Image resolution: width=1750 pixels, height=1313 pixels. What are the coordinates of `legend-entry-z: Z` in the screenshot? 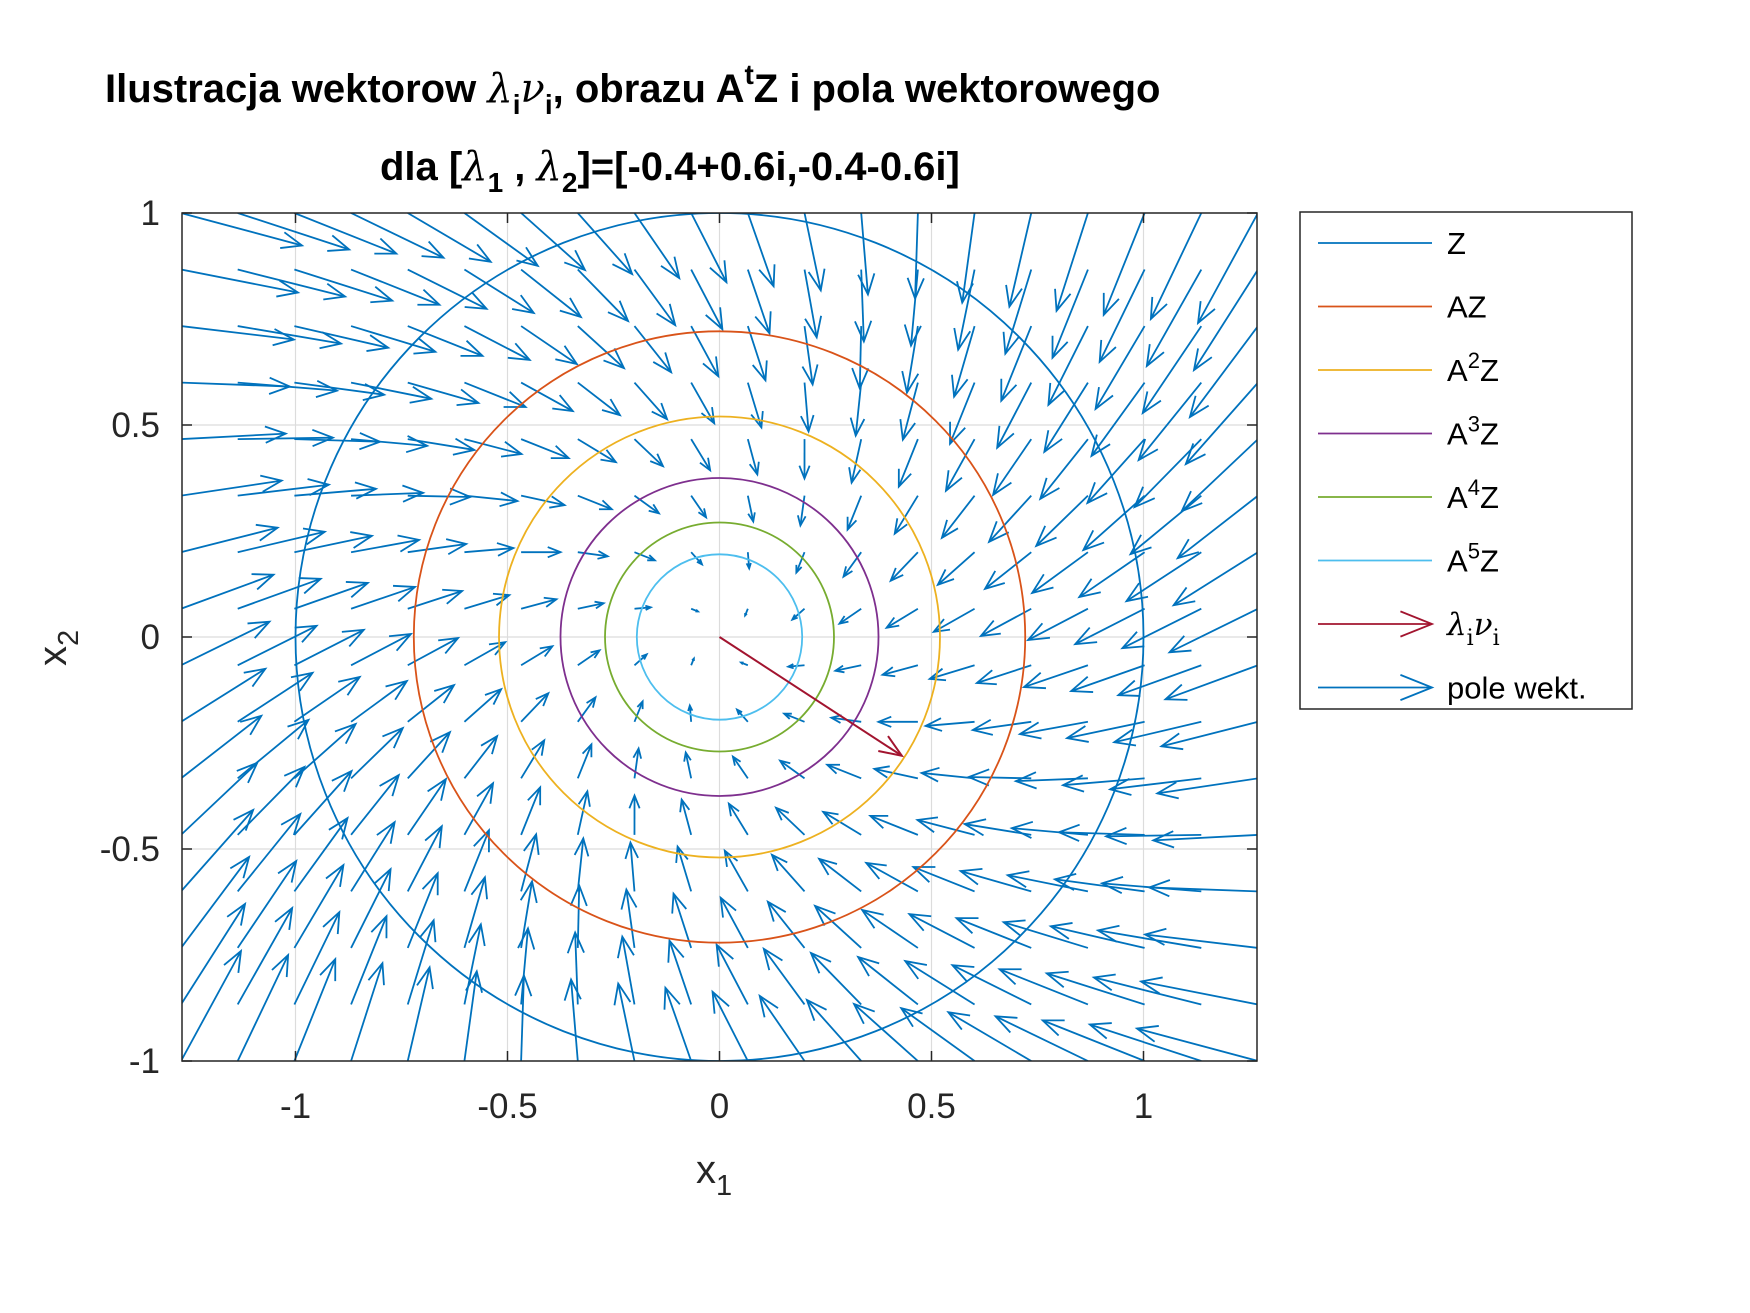 It's located at (1392, 243).